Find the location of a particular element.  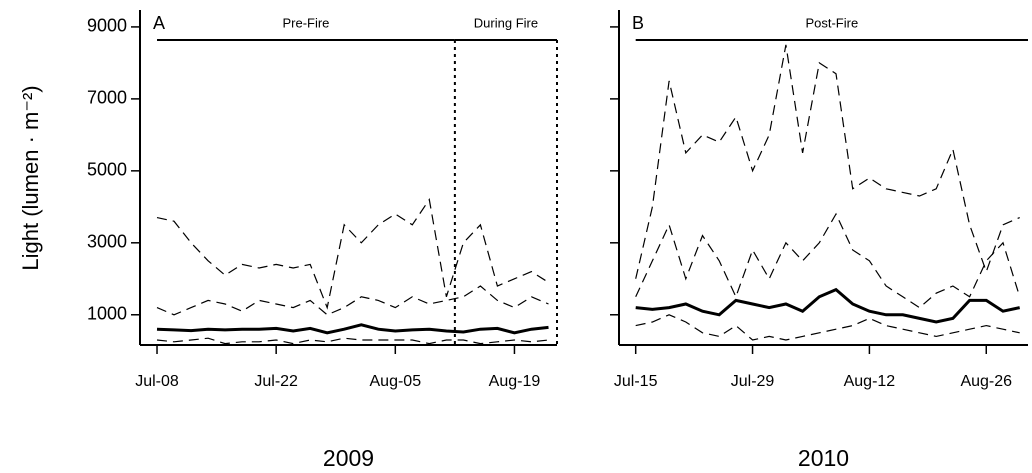

period-label: Pre-Fire is located at coordinates (305, 22).